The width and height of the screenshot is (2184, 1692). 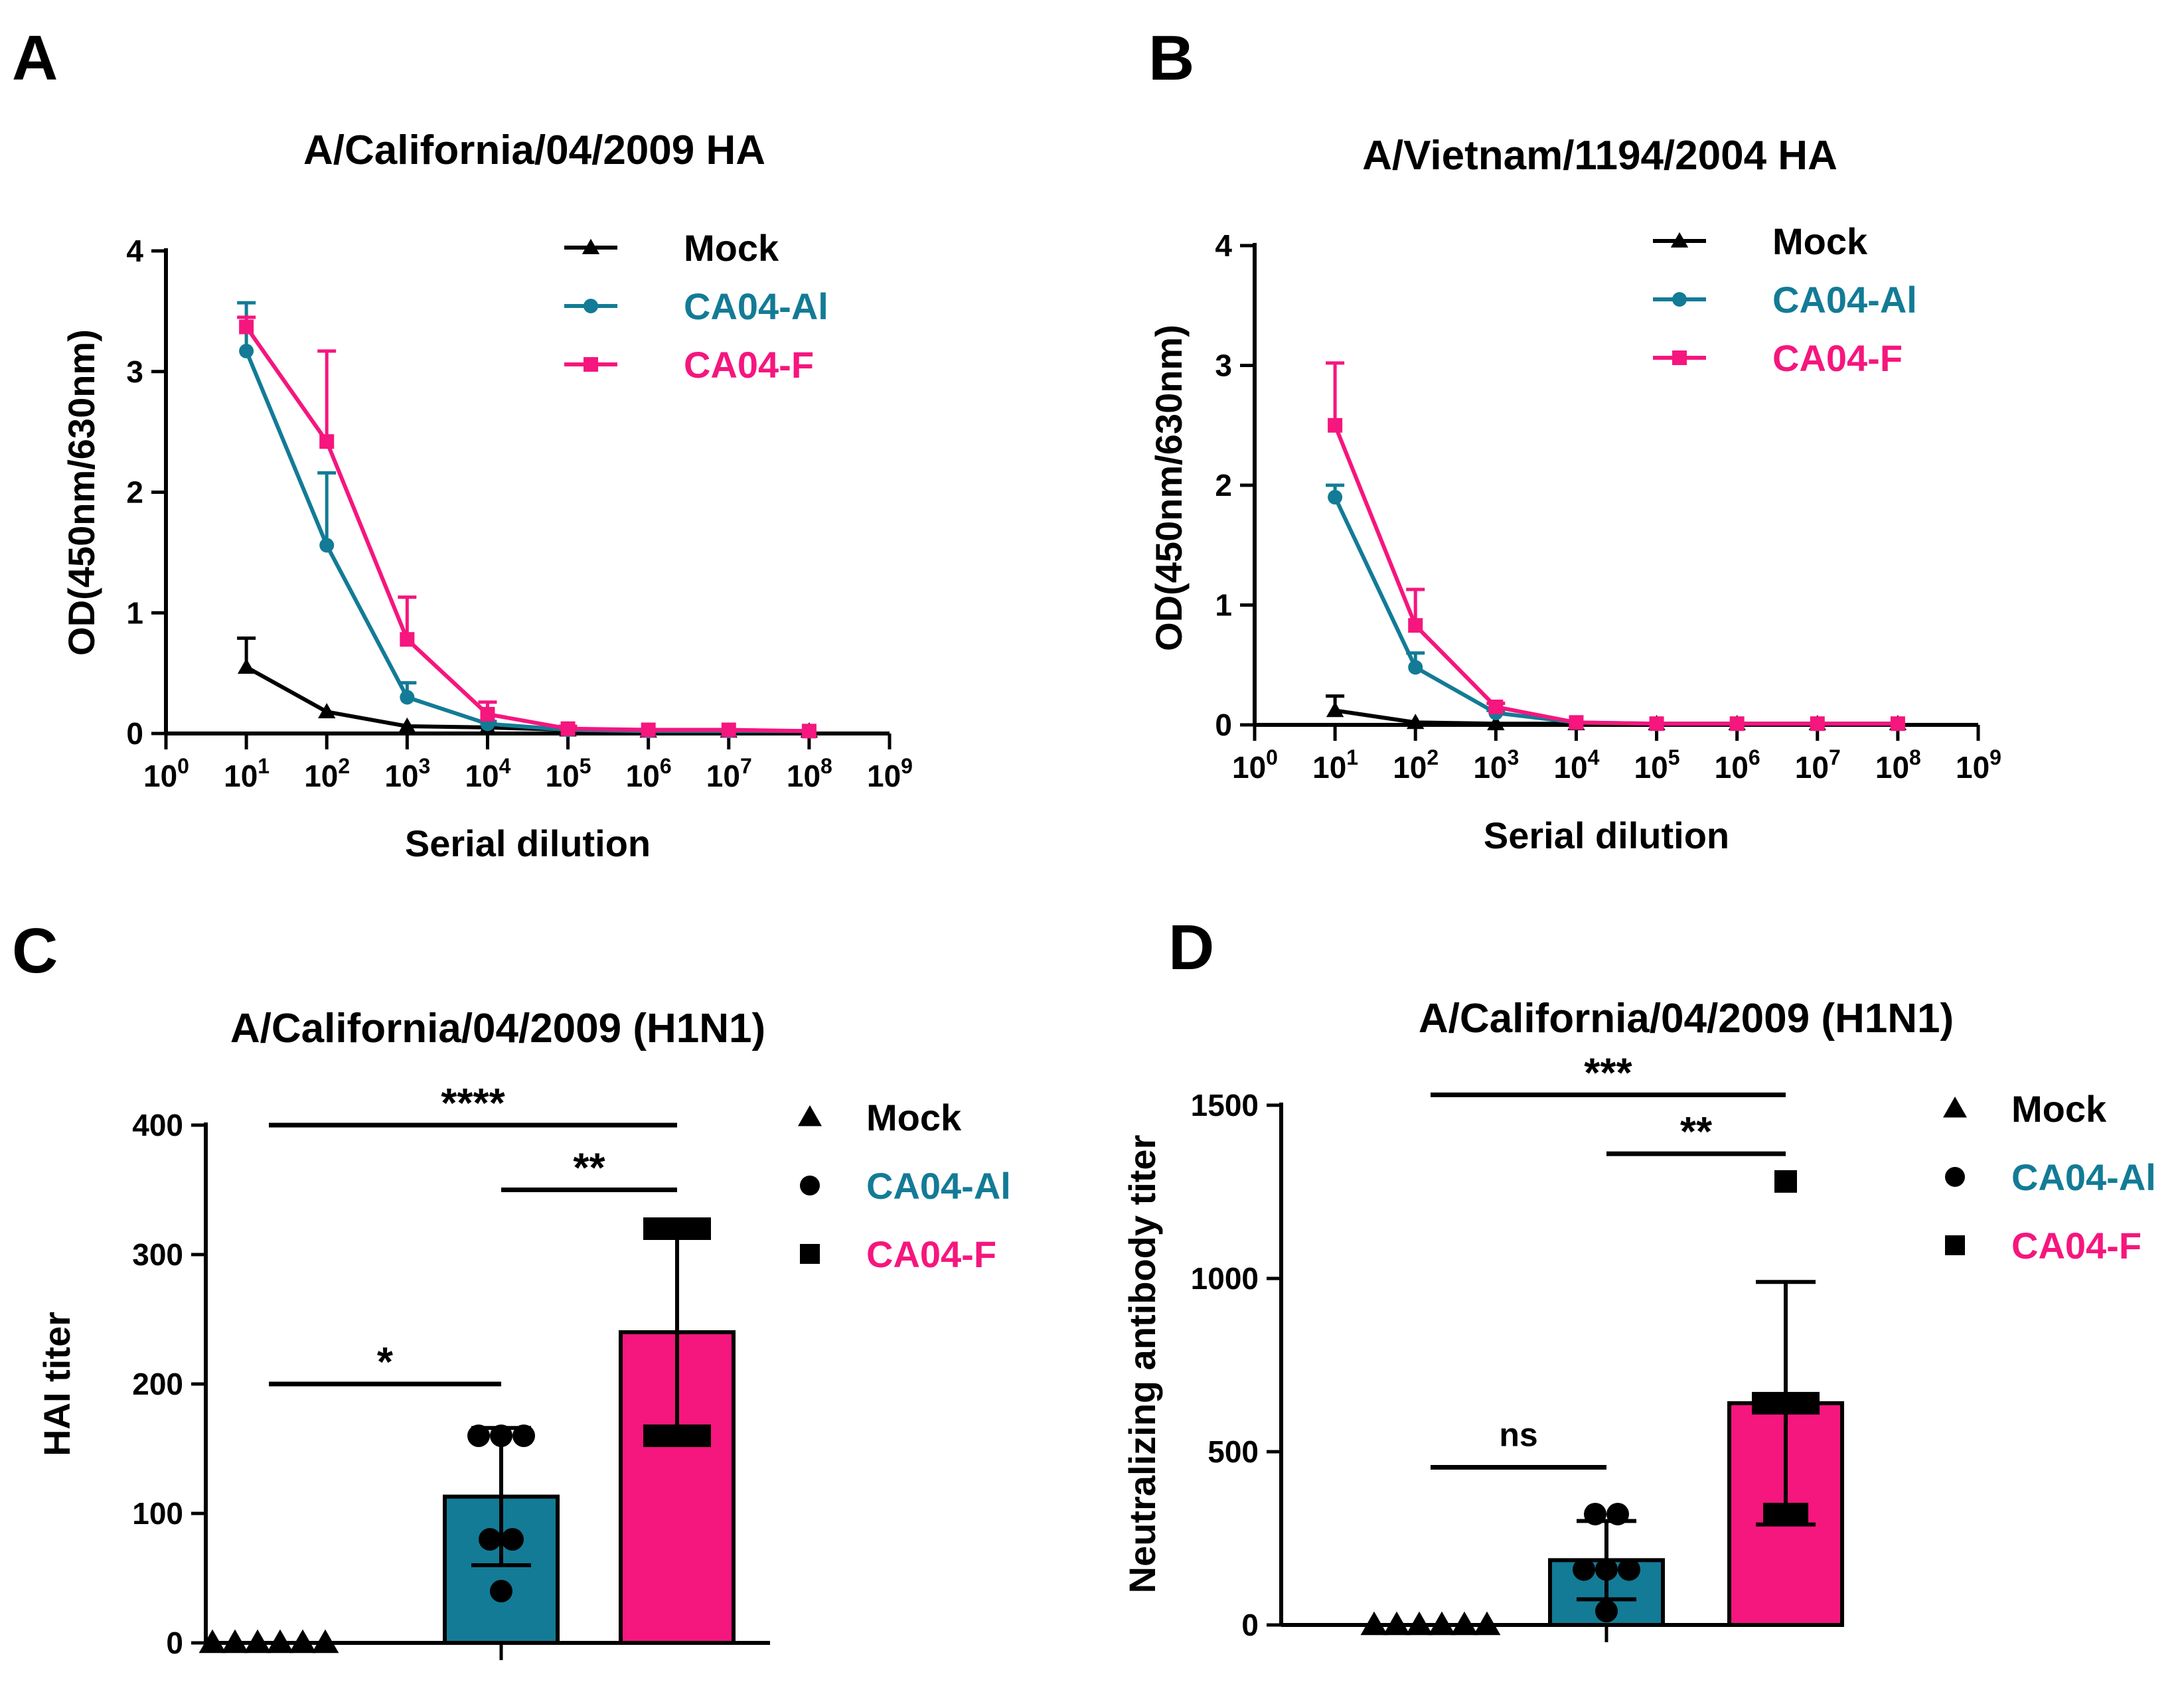 What do you see at coordinates (1223, 245) in the screenshot?
I see `y-tick-label: 4` at bounding box center [1223, 245].